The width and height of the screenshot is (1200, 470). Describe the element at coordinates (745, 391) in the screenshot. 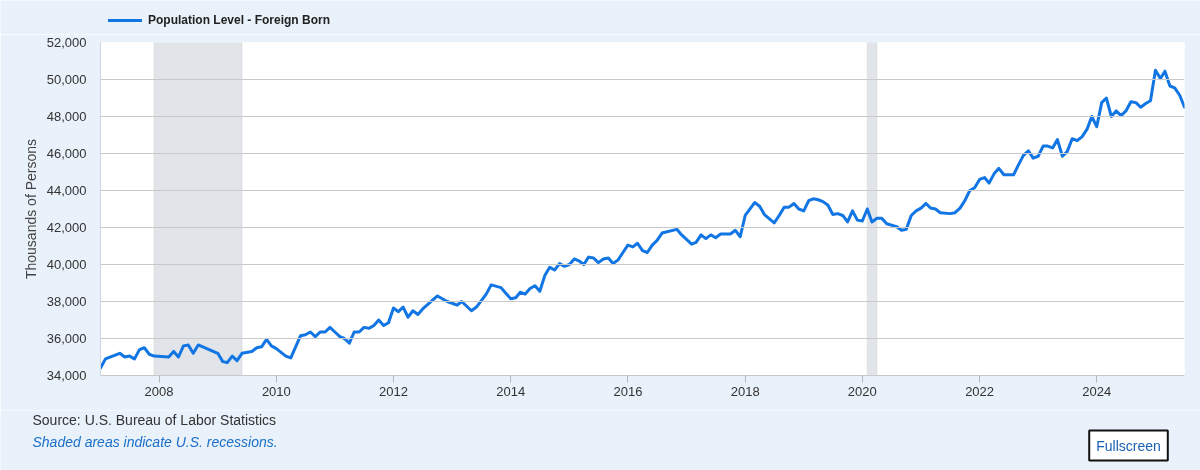

I see `x-tick-label: 2018` at that location.